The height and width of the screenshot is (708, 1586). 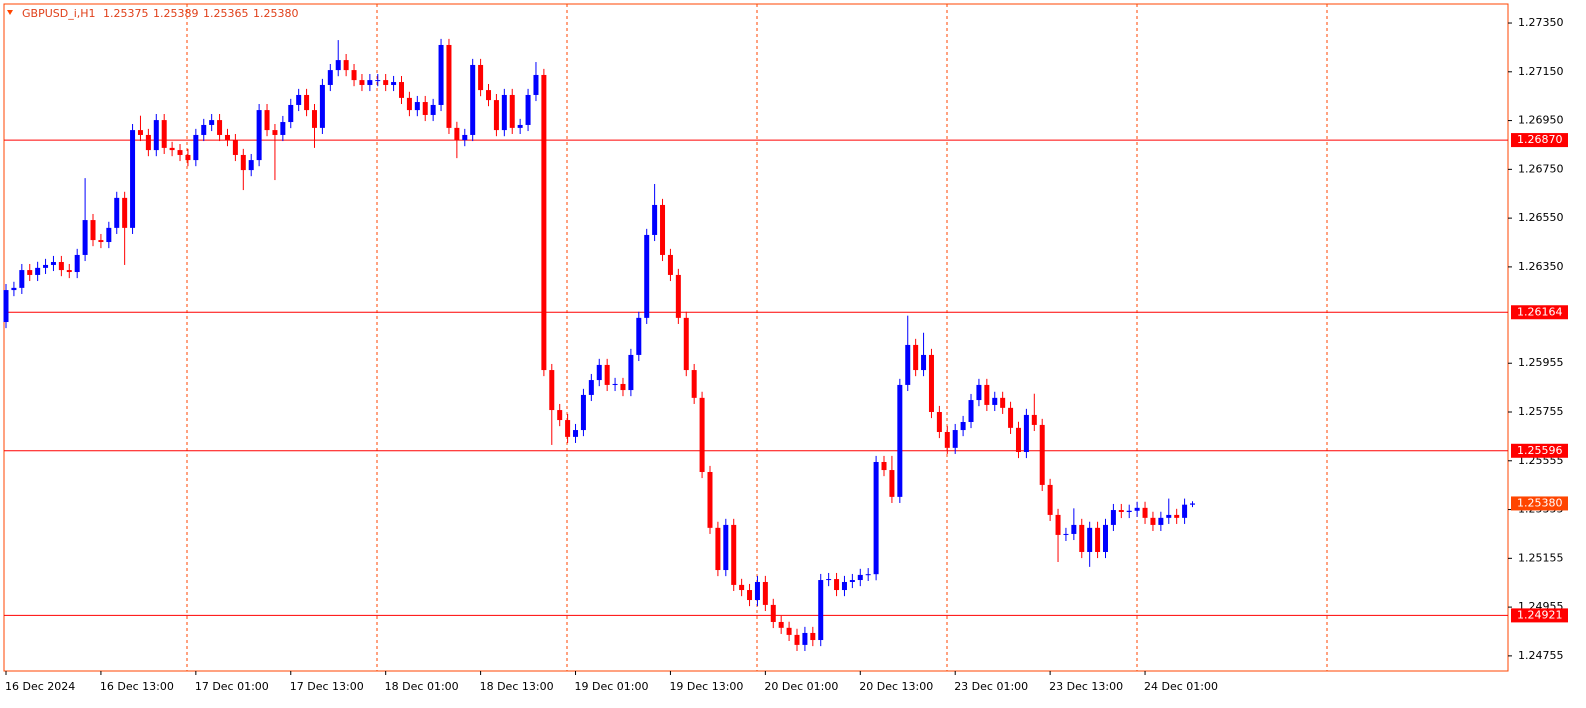 I want to click on y-tick-label: 1.26350, so click(x=1541, y=266).